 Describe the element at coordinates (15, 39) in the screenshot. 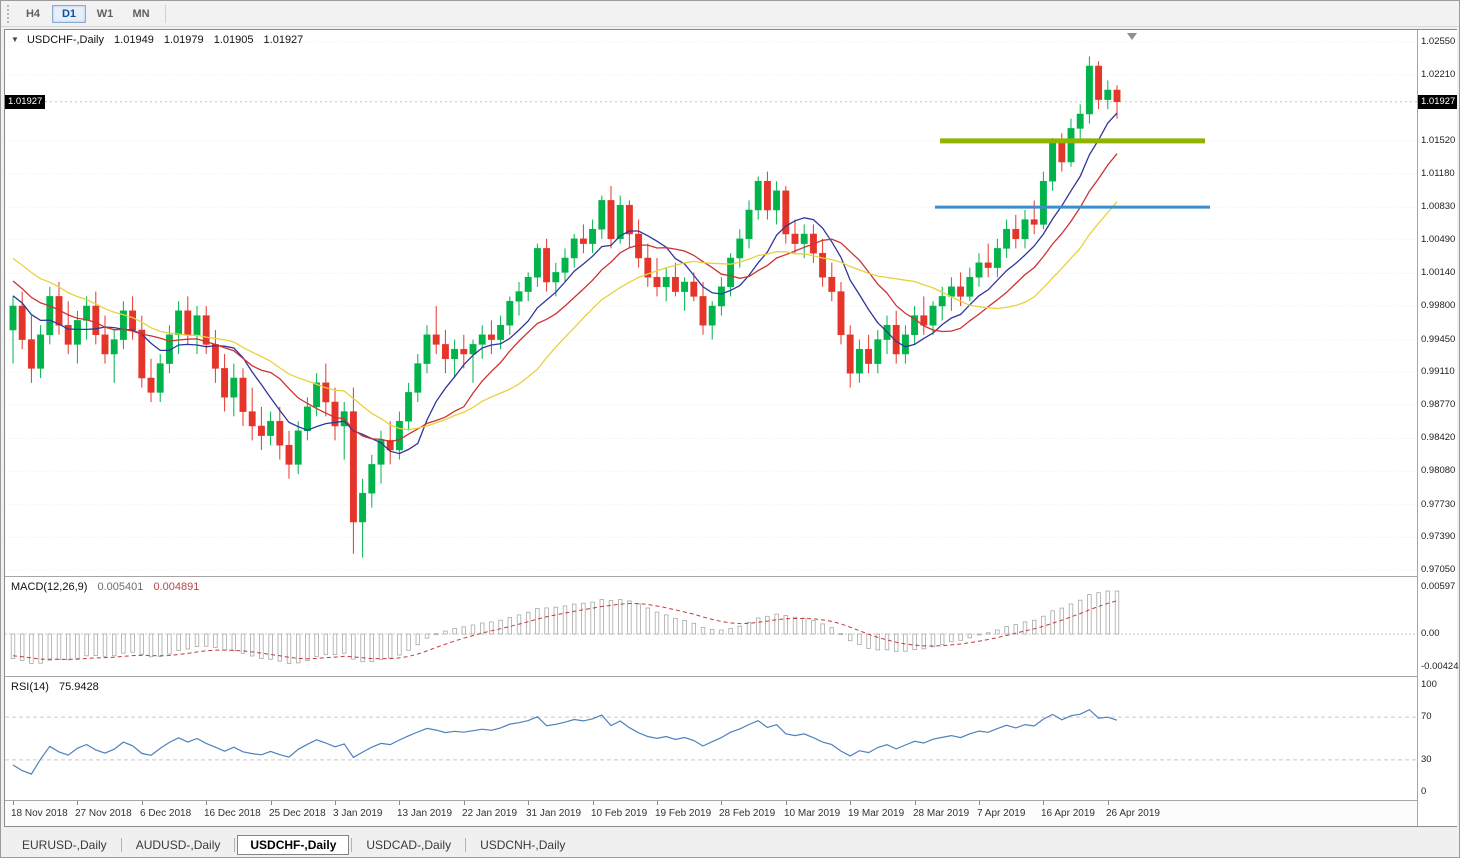

I see `symbol-dropdown-icon: ▼` at that location.